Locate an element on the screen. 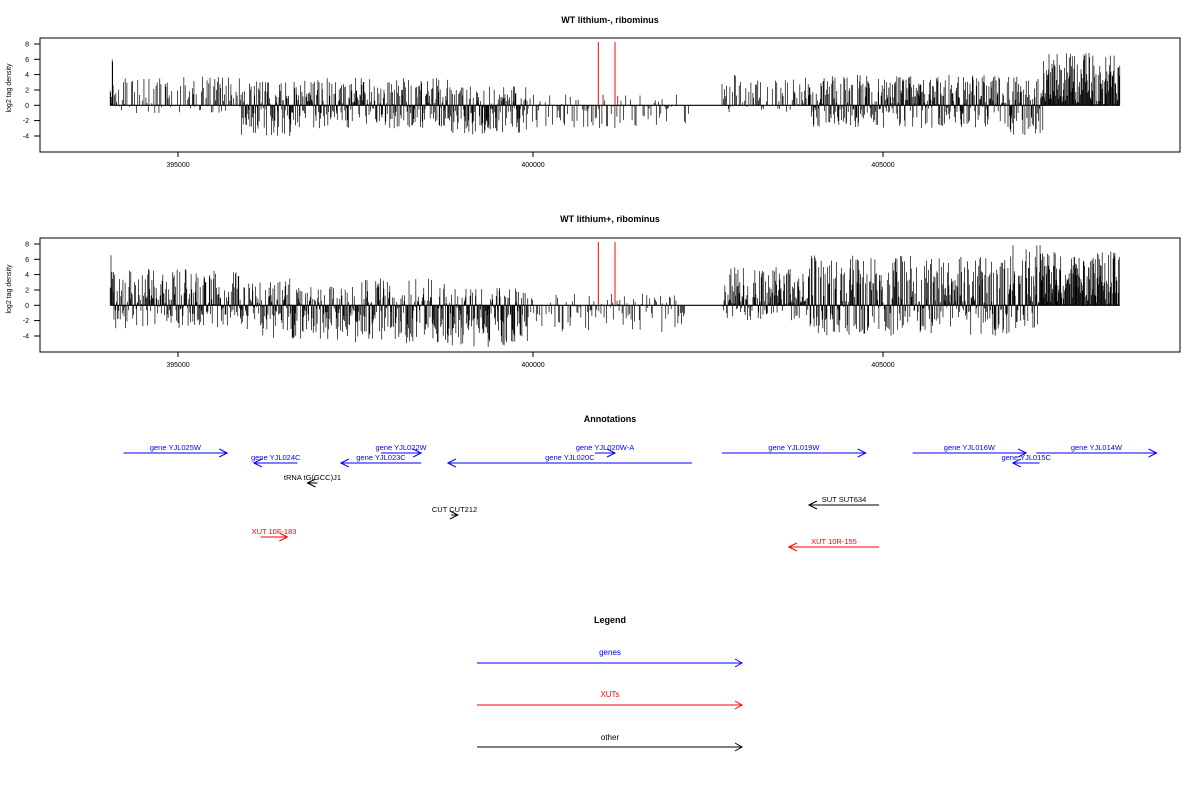 The width and height of the screenshot is (1200, 800). legend-label: XUTs is located at coordinates (609, 694).